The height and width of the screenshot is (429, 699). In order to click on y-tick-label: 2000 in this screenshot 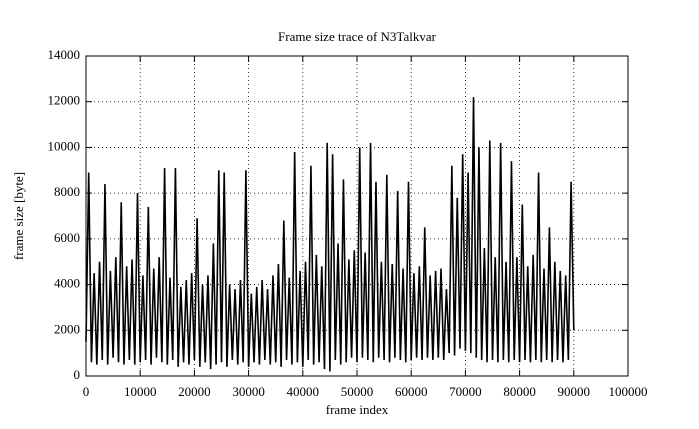, I will do `click(67, 328)`.